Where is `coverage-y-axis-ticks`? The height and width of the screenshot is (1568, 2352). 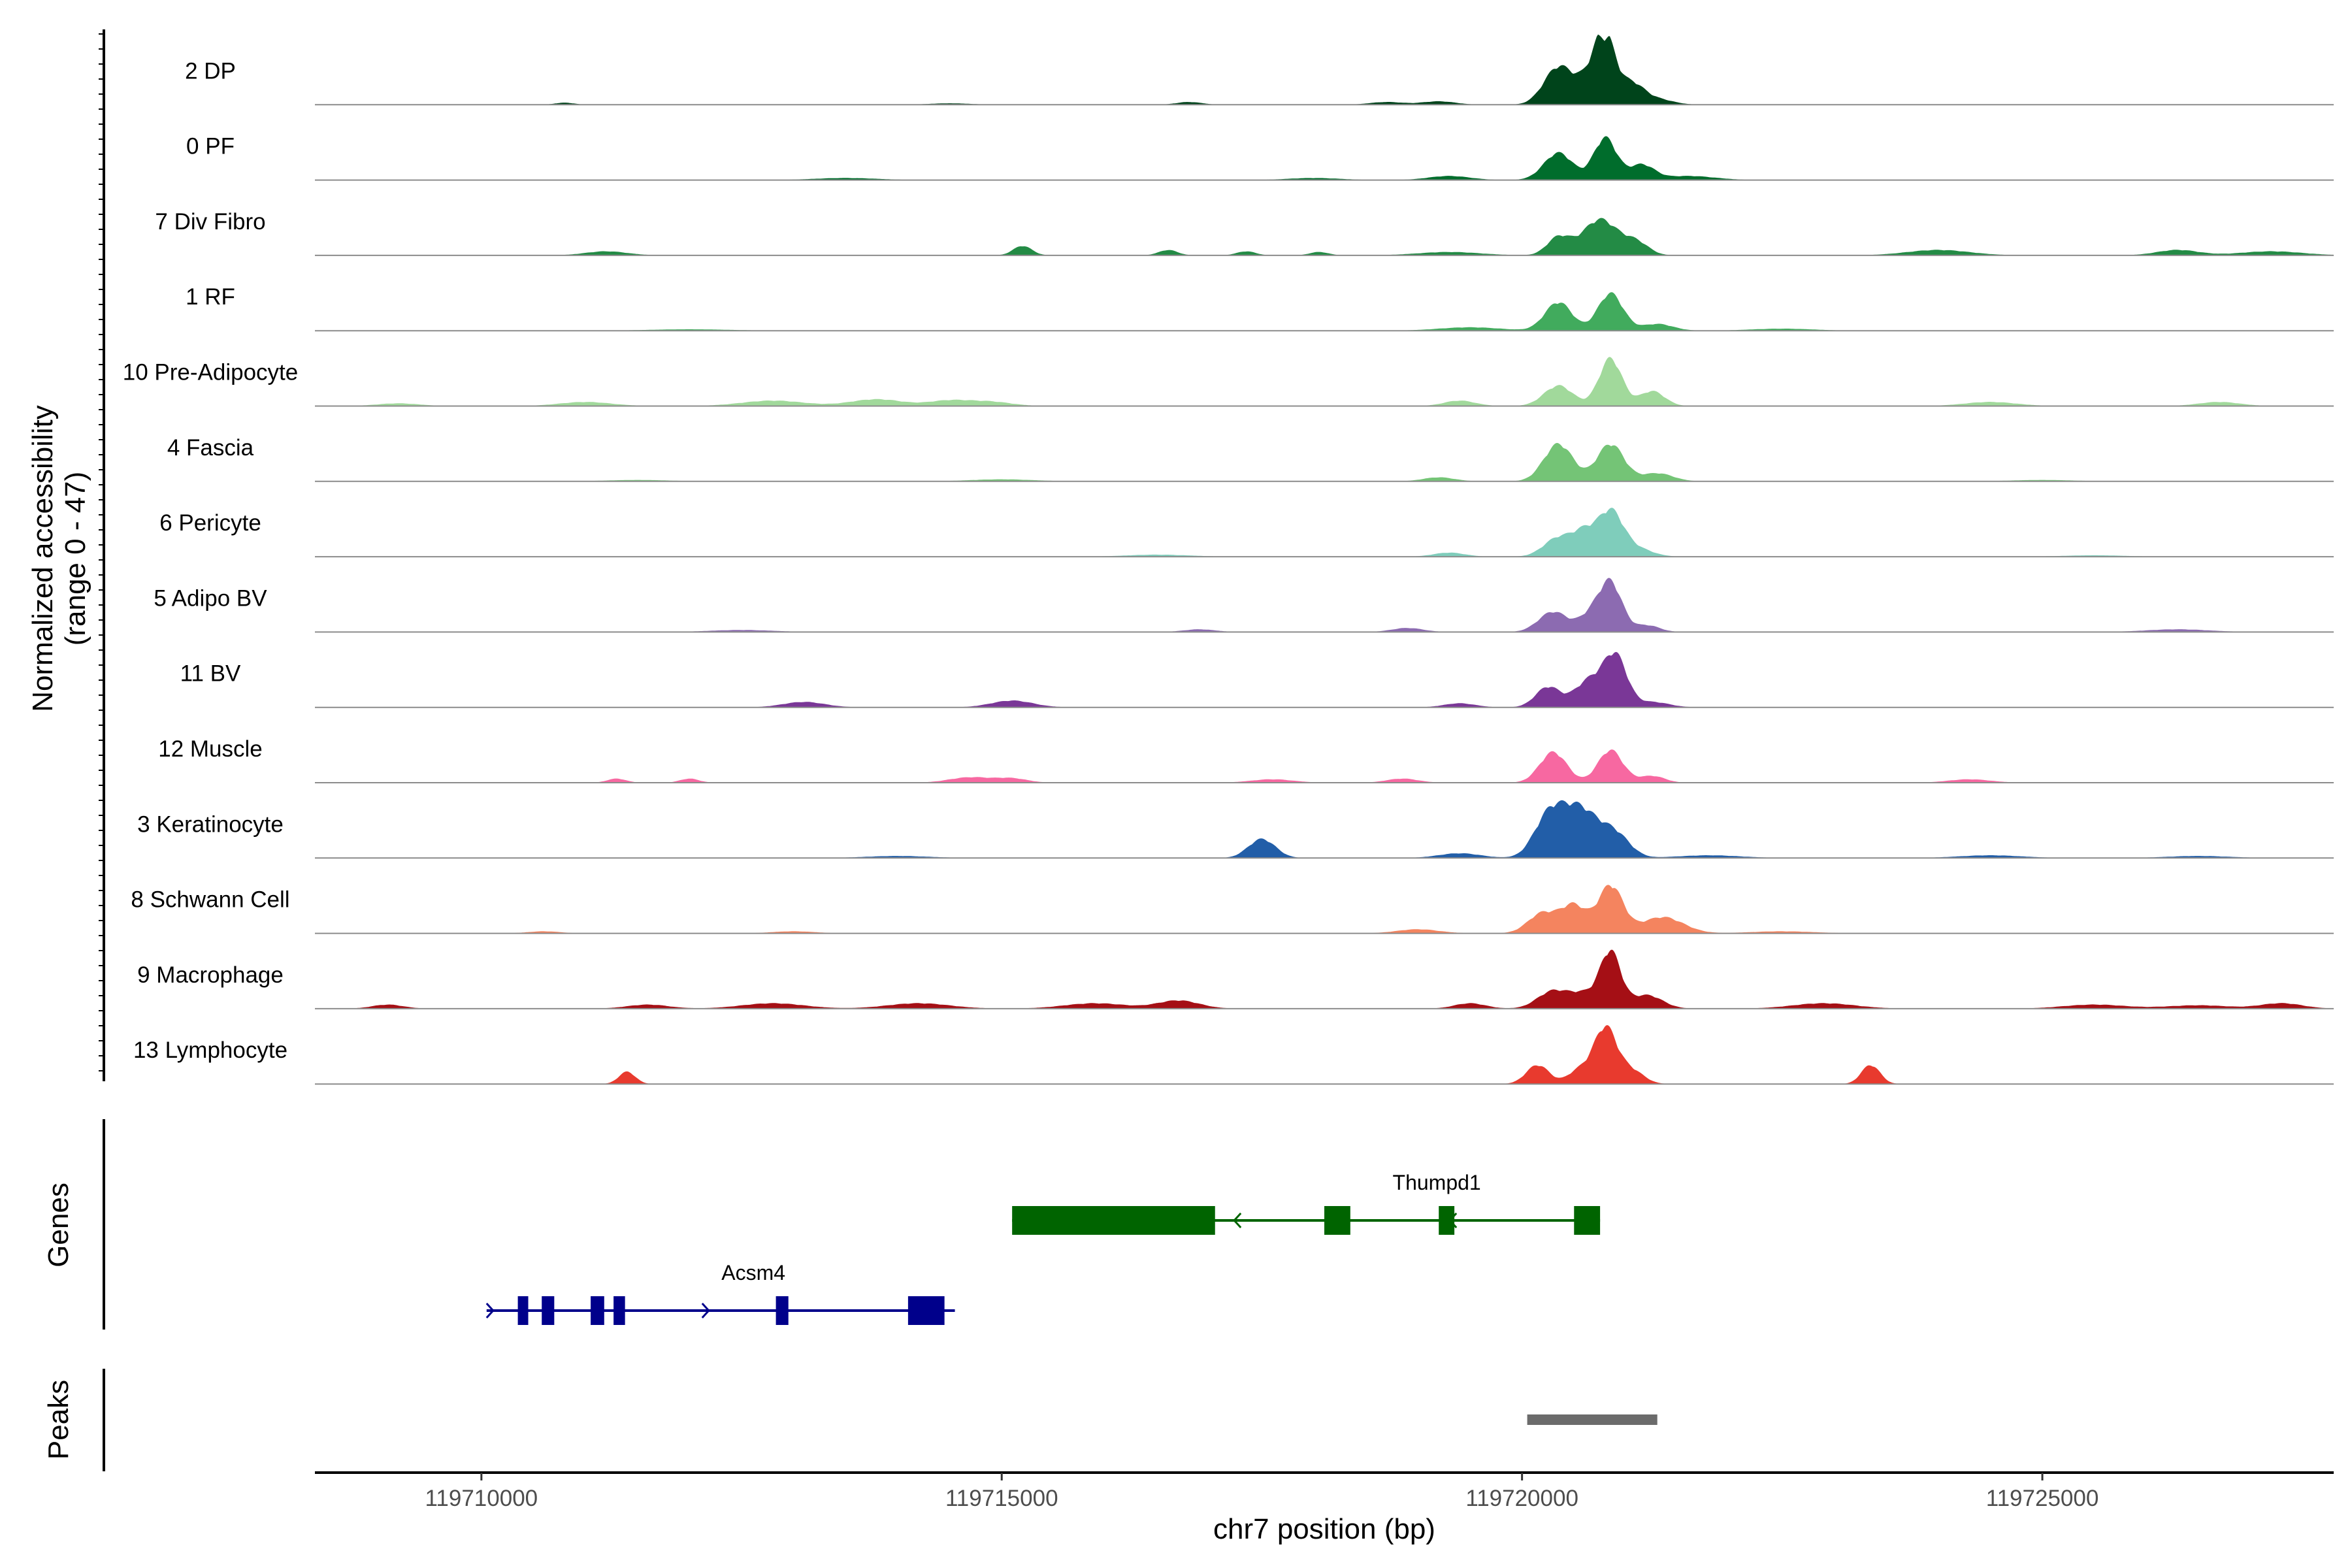
coverage-y-axis-ticks is located at coordinates (101, 552).